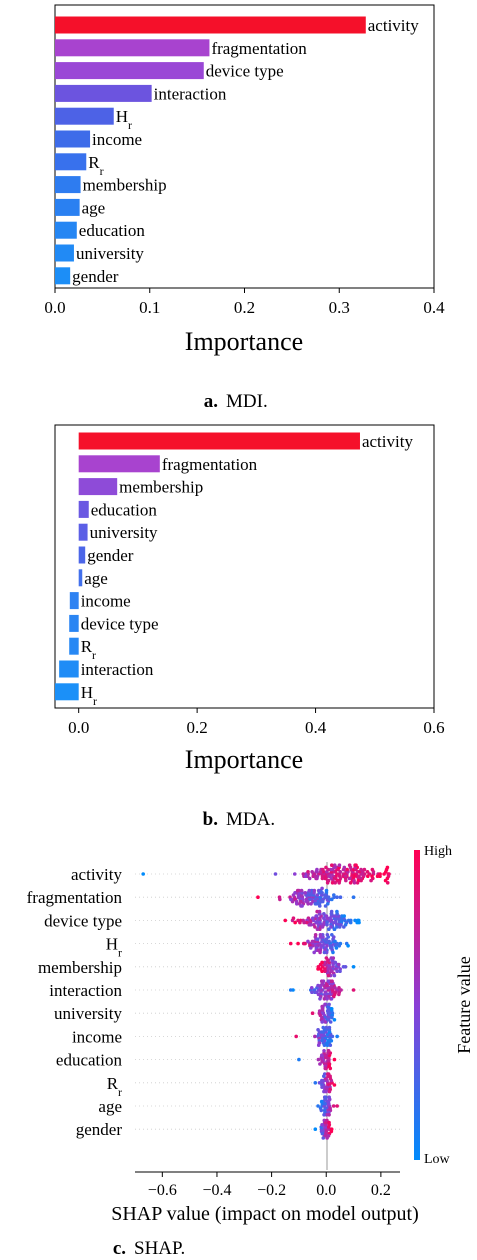 This screenshot has height=1260, width=477. Describe the element at coordinates (120, 623) in the screenshot. I see `panel-b-bar-label-device-type: device type` at that location.